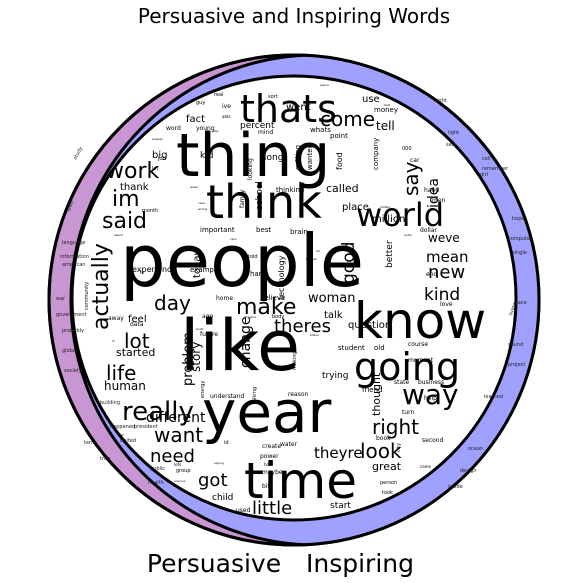  Describe the element at coordinates (288, 109) in the screenshot. I see `word-thats: thats` at that location.